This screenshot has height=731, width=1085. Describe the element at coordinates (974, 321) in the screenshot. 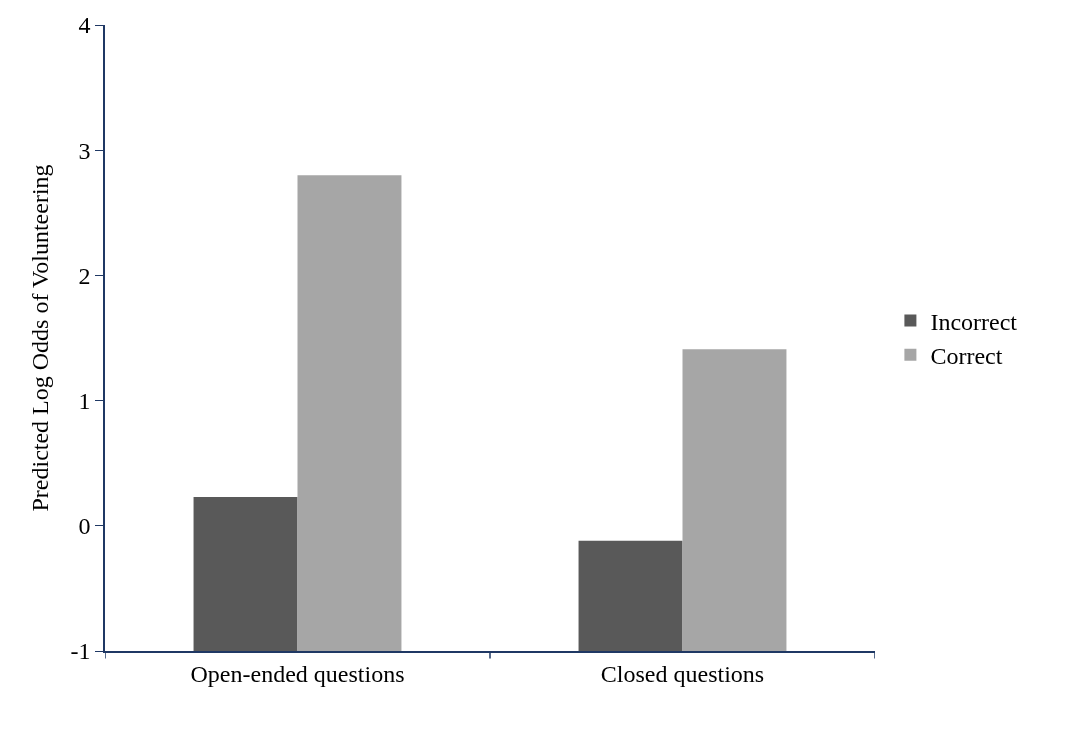

I see `legend-label: Incorrect` at that location.